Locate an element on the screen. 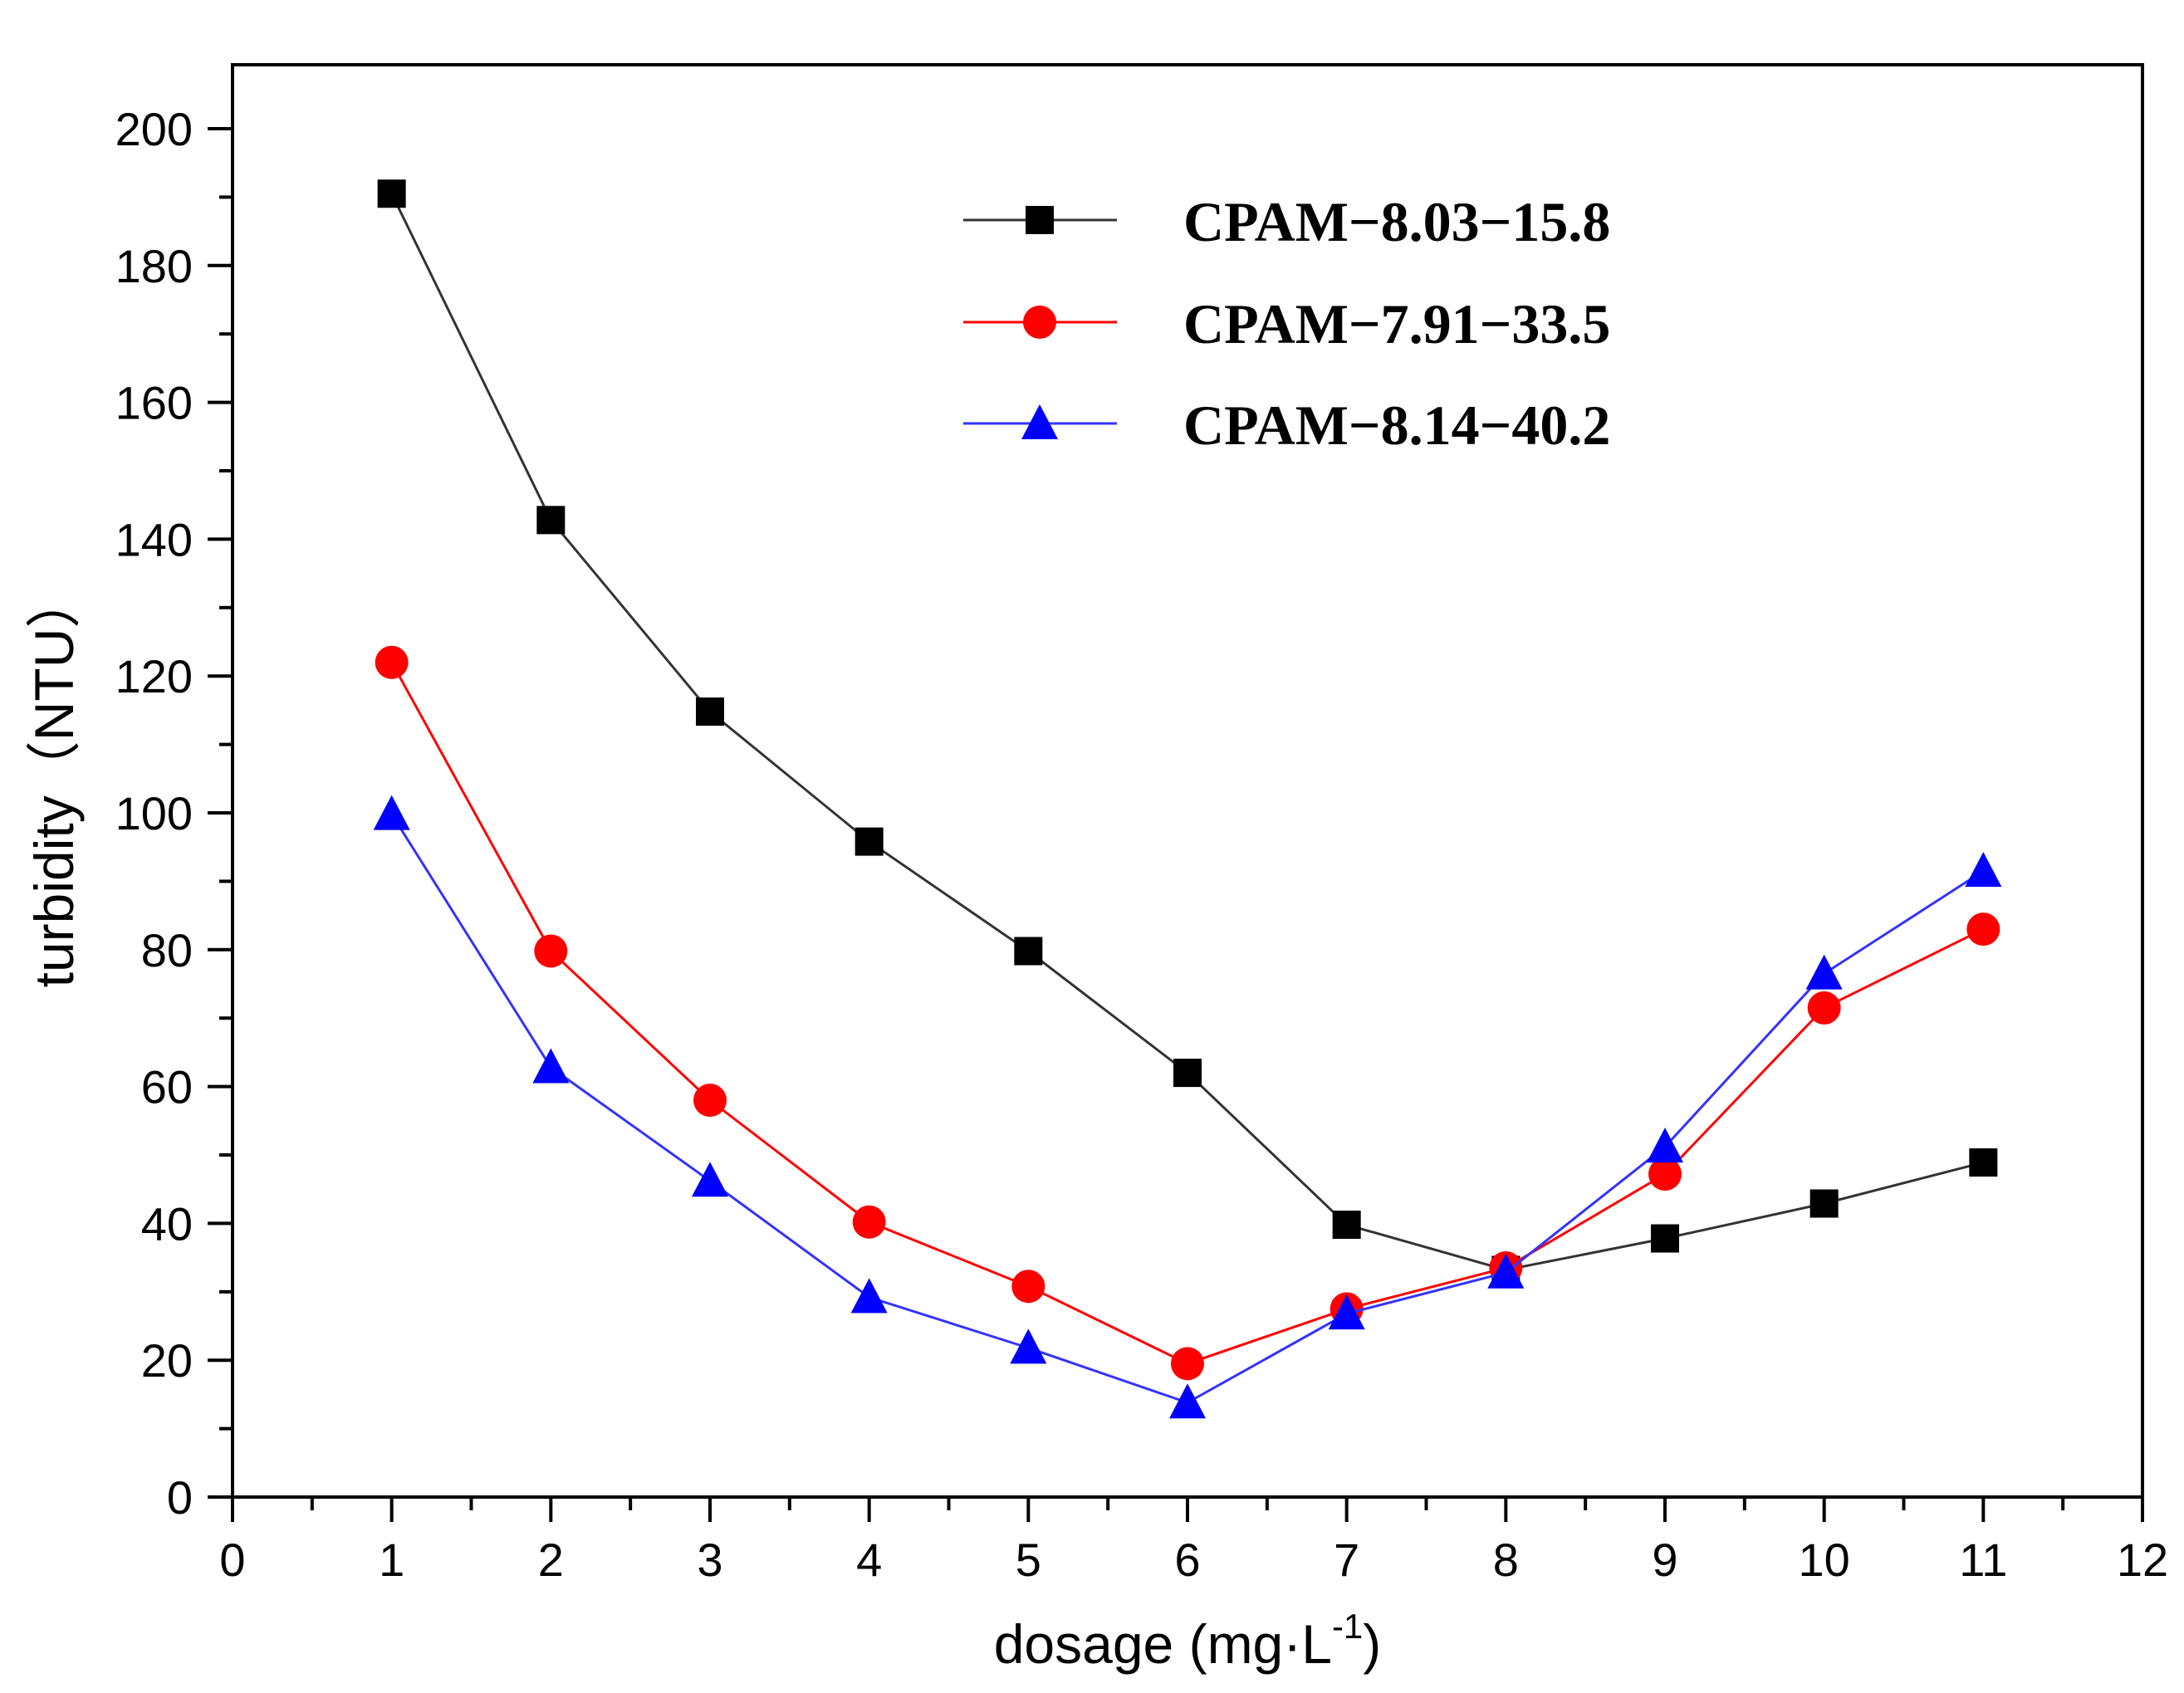 This screenshot has height=1693, width=2184. y-tick-label: 180 is located at coordinates (154, 266).